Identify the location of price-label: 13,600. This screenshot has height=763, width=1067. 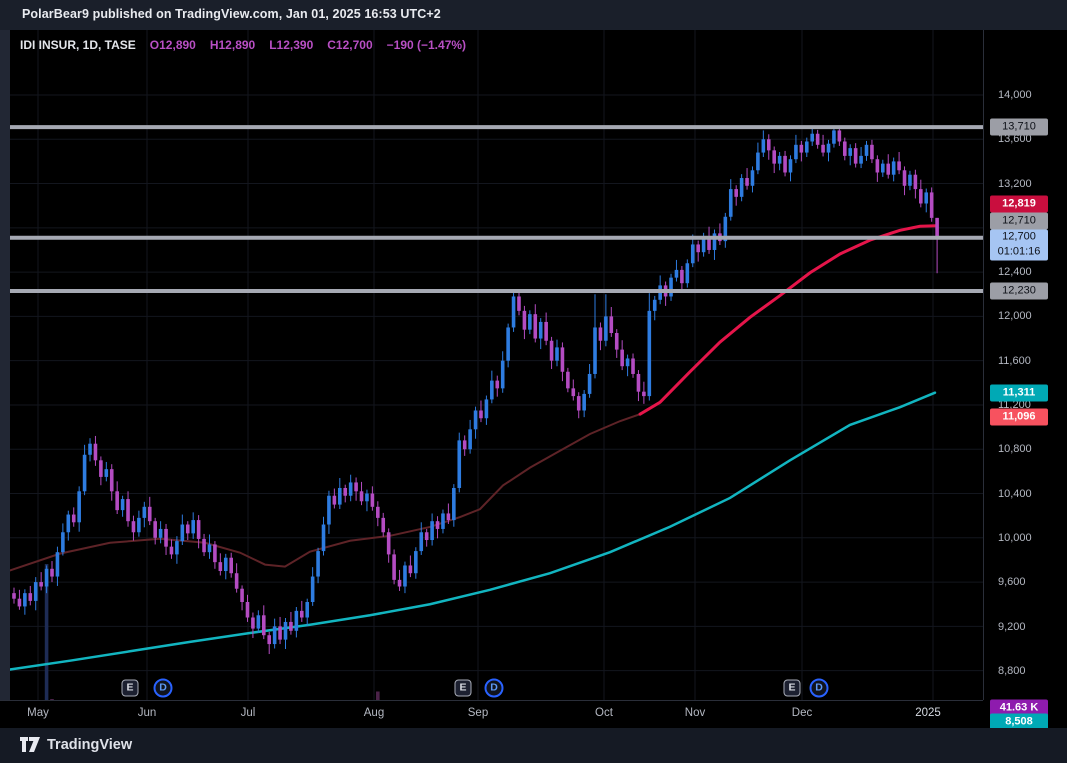
(1015, 139).